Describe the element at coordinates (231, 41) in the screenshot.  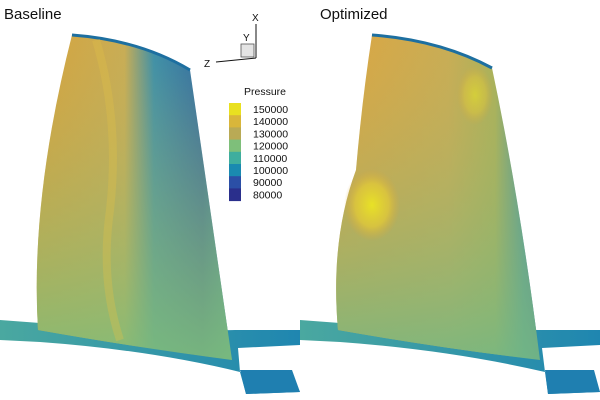
I see `axis-triad: X Y Z` at that location.